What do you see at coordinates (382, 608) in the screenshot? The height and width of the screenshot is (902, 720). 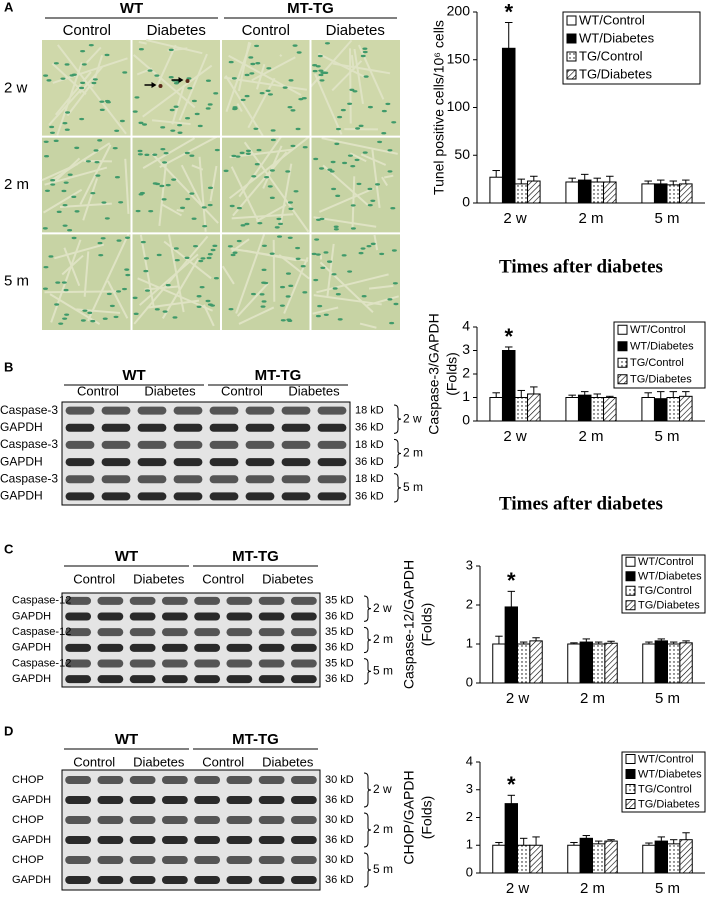 I see `time-label: 2 w` at bounding box center [382, 608].